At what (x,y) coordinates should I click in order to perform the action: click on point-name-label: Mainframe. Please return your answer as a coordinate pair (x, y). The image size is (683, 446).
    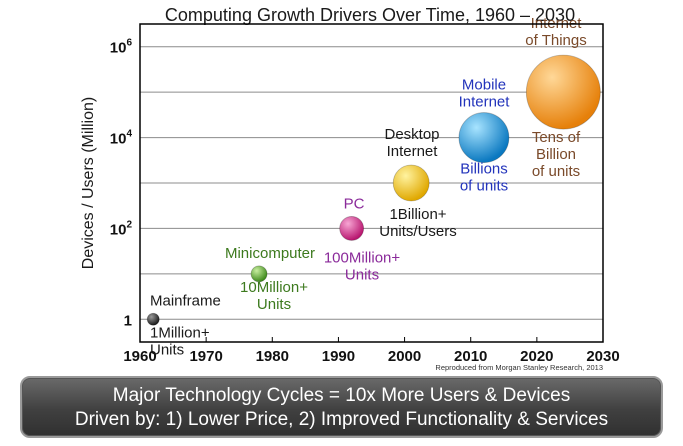
    Looking at the image, I should click on (185, 300).